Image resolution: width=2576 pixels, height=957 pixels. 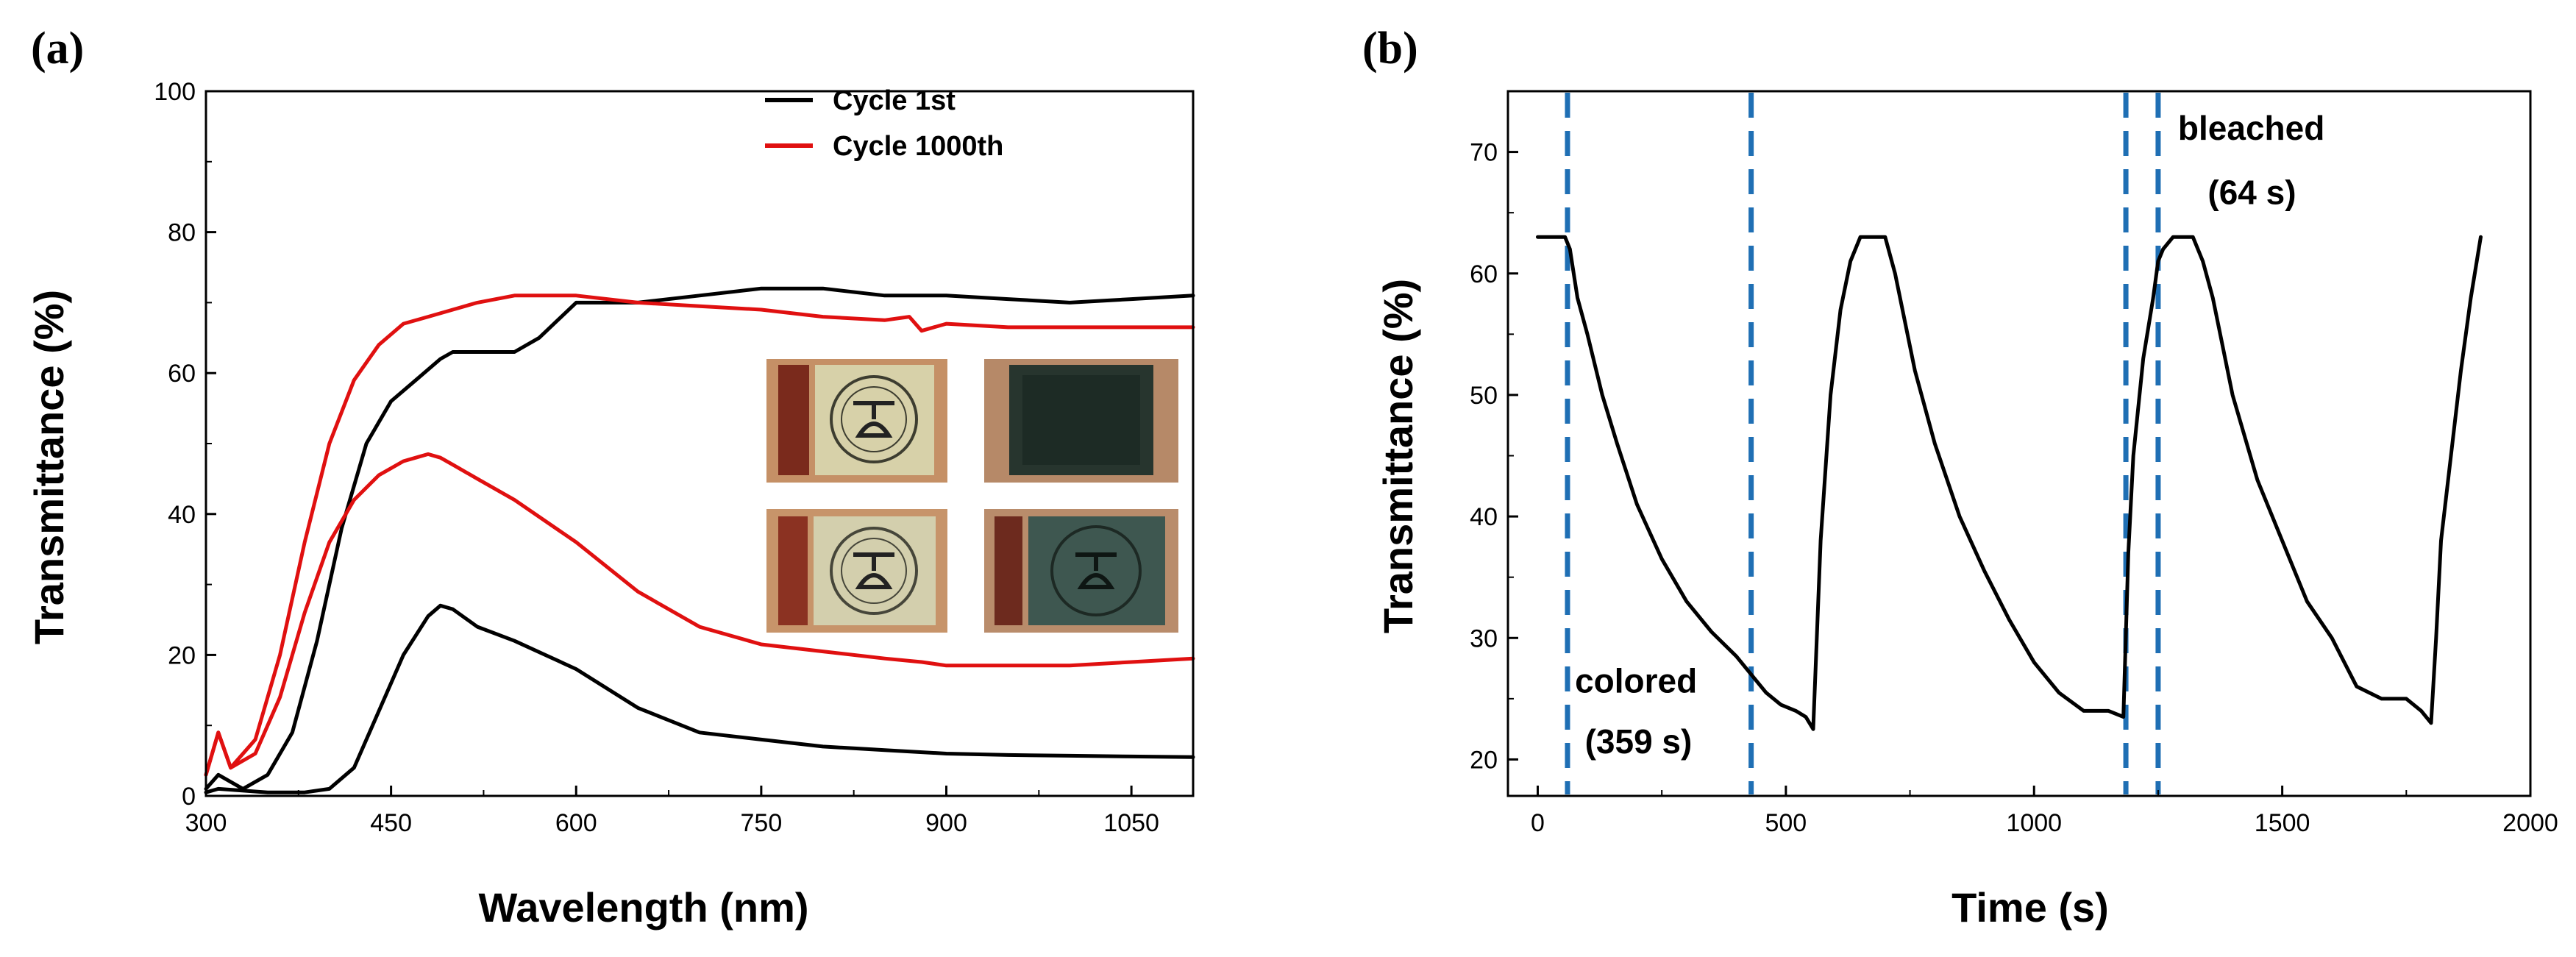 I want to click on x-axis-title-a: Wavelength (nm), so click(x=643, y=907).